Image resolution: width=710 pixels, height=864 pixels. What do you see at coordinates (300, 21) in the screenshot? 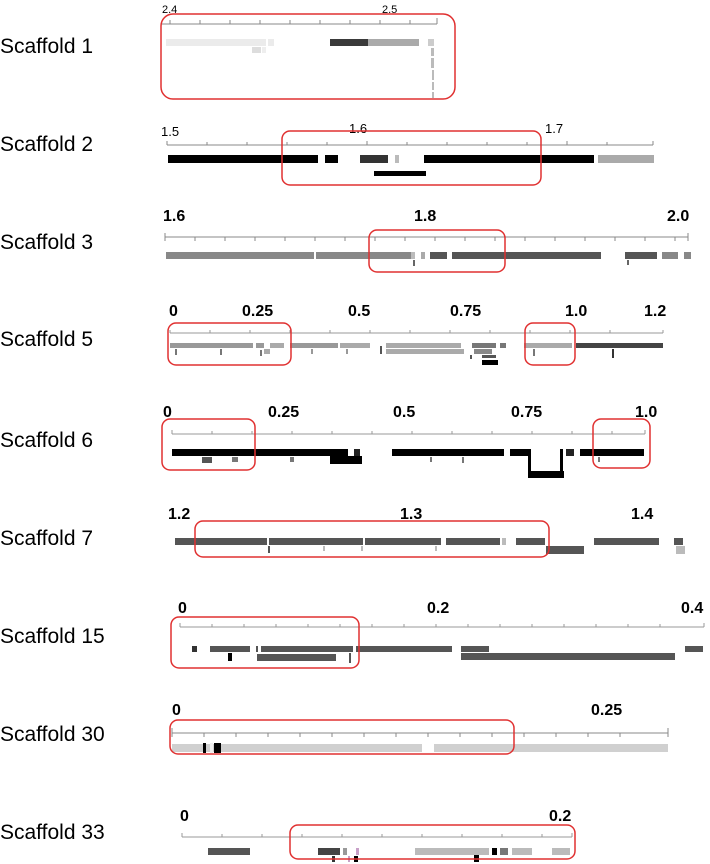
I see `scaffold-1-axis` at bounding box center [300, 21].